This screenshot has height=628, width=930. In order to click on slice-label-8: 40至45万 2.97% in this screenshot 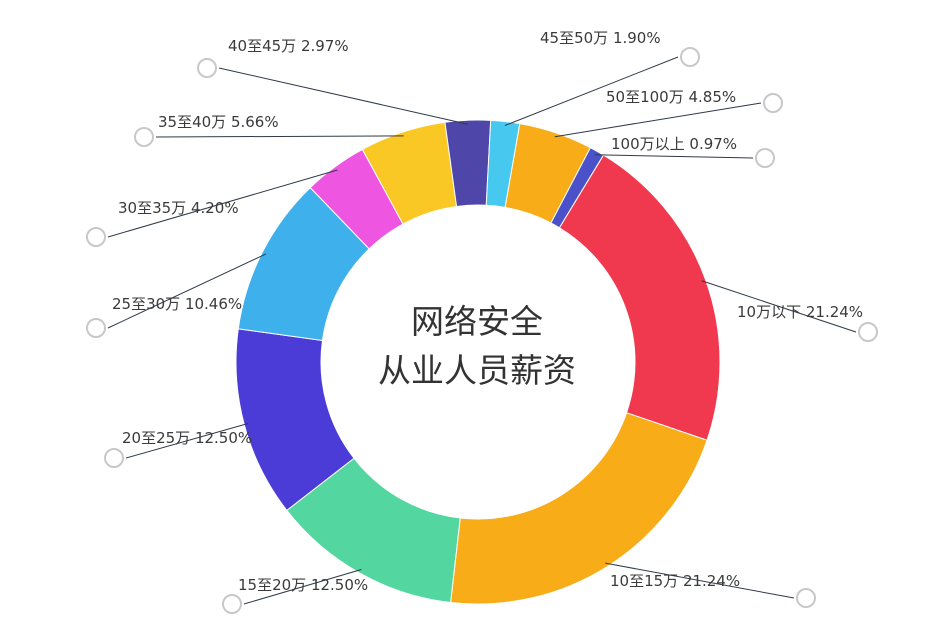, I will do `click(288, 46)`.